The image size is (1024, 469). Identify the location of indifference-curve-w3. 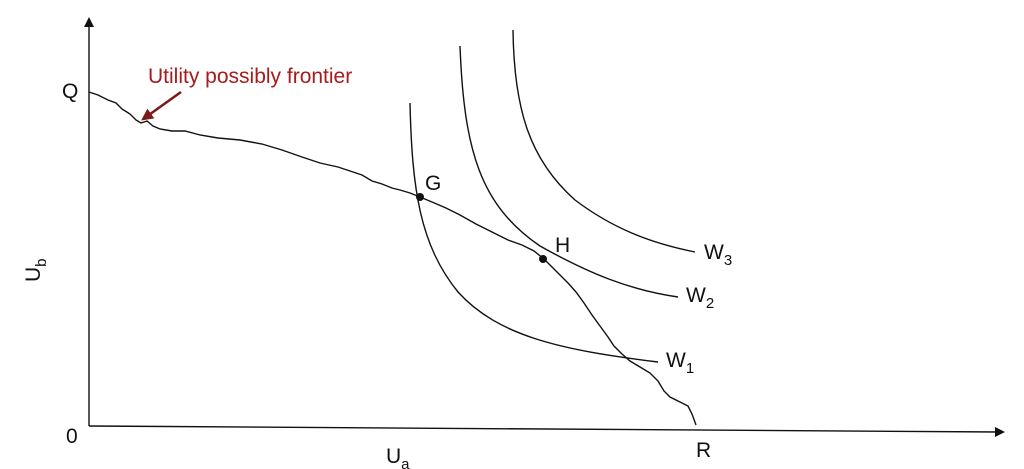
(604, 141).